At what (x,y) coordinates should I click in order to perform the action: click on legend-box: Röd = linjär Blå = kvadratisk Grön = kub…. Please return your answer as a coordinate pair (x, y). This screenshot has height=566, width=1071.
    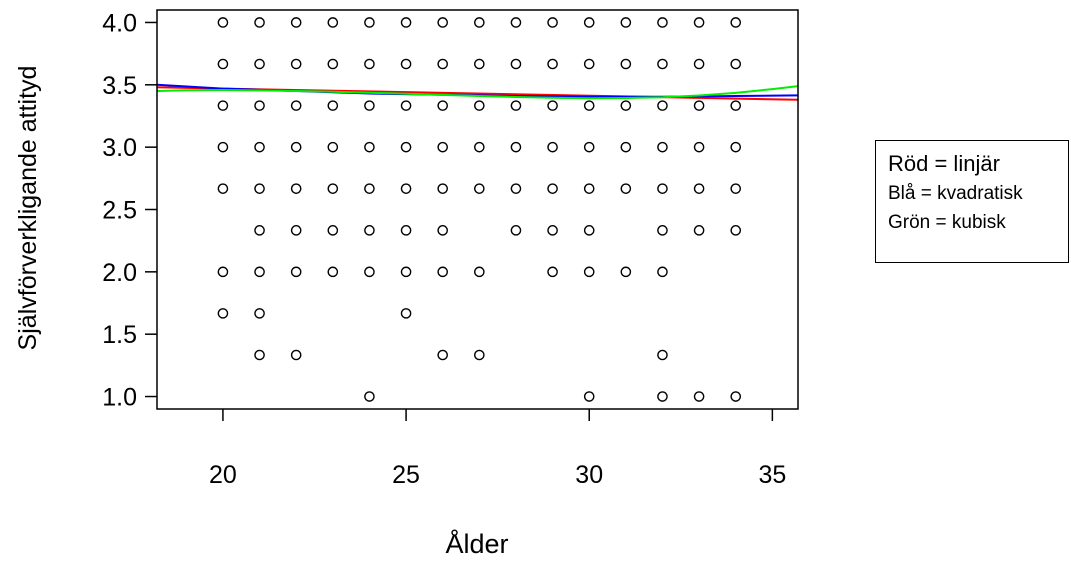
    Looking at the image, I should click on (972, 201).